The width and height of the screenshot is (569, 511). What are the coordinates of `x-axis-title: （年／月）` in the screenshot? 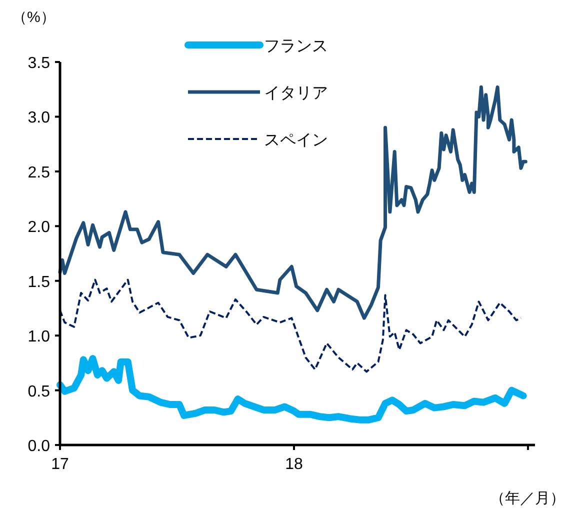 It's located at (527, 498).